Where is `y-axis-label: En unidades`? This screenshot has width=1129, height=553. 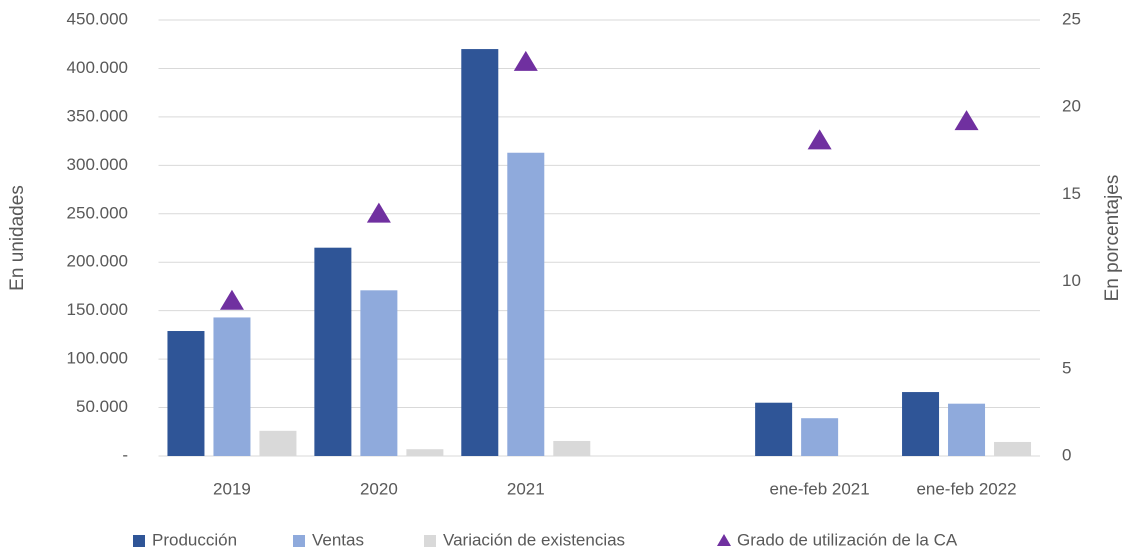
y-axis-label: En unidades is located at coordinates (17, 238).